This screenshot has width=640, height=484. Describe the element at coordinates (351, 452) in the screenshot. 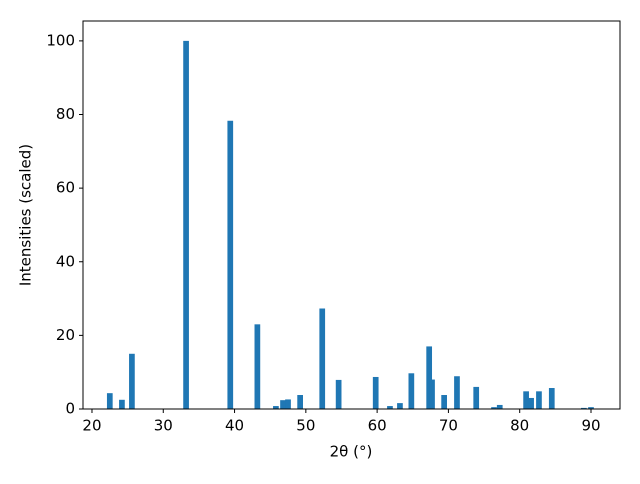

I see `x-axis-label: 2θ (°)` at that location.